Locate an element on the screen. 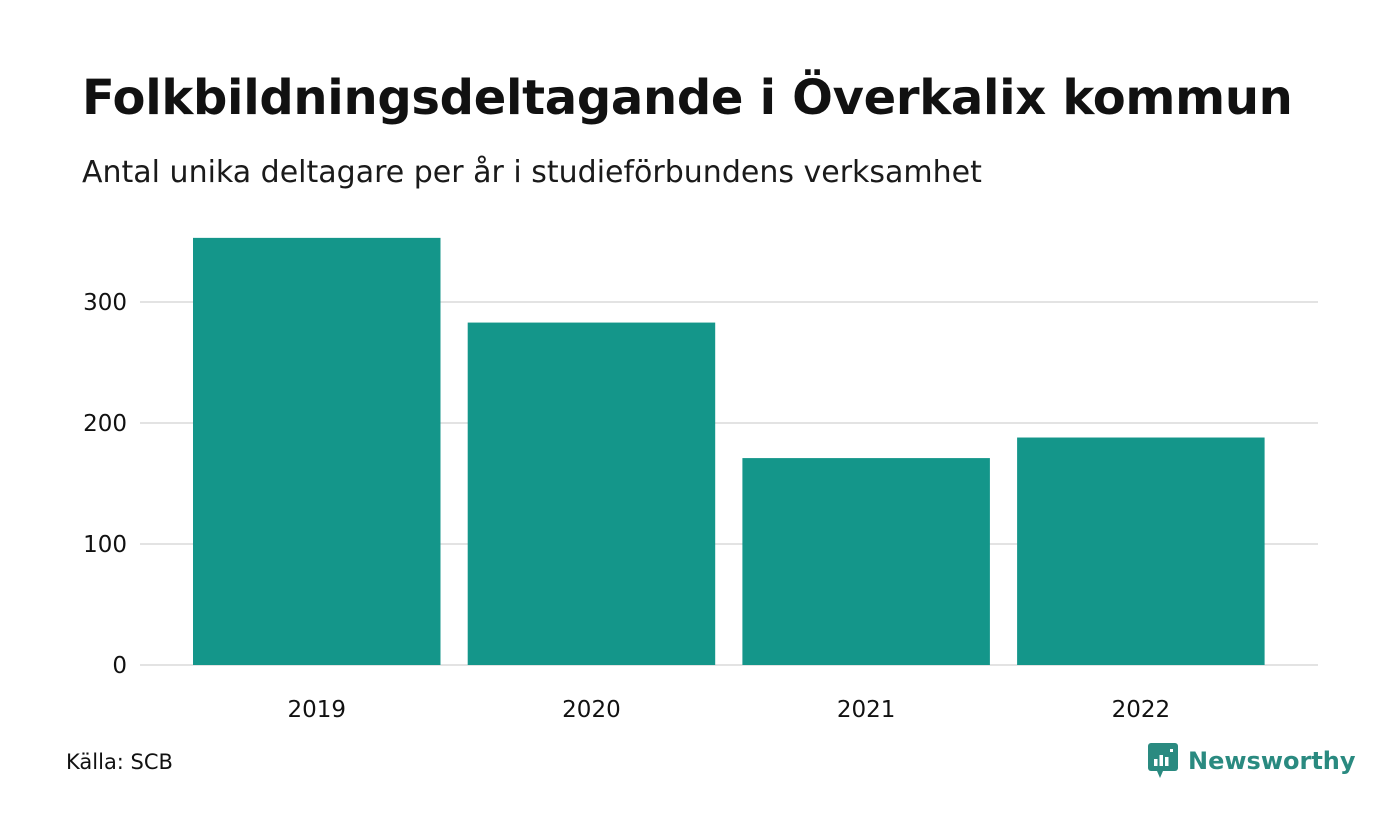 This screenshot has height=840, width=1400. x-tick-label: 2022 is located at coordinates (1141, 710).